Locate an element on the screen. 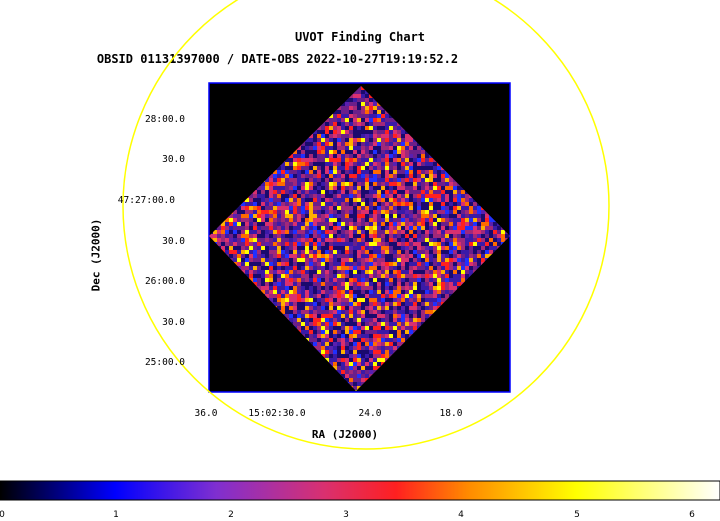 This screenshot has height=521, width=720. colorbar-tick: 2 is located at coordinates (231, 515).